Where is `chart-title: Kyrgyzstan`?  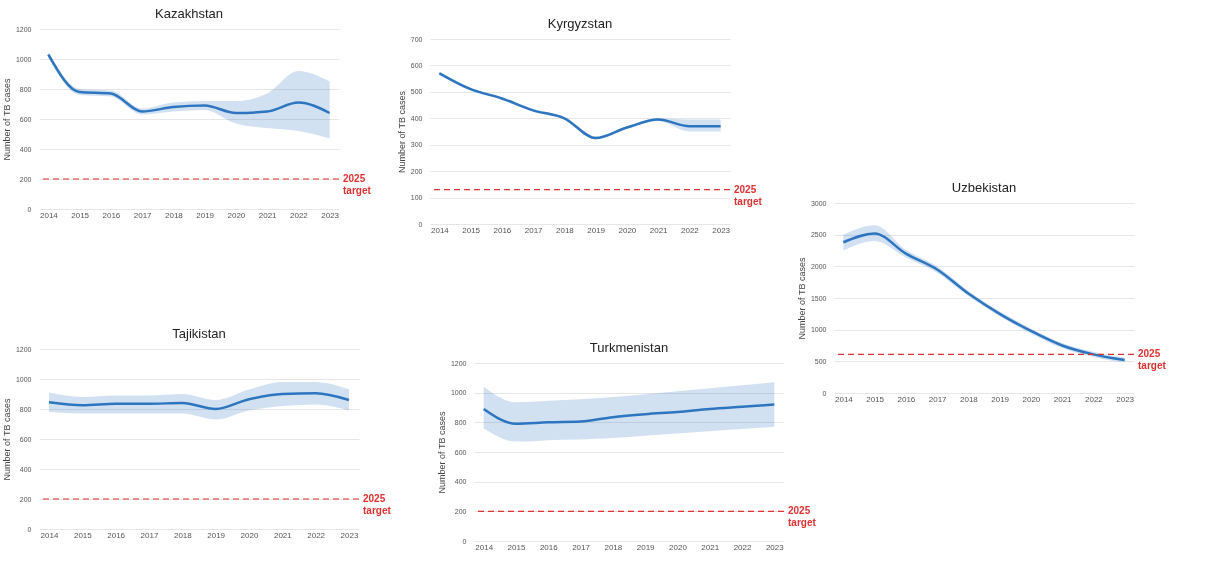 chart-title: Kyrgyzstan is located at coordinates (580, 23).